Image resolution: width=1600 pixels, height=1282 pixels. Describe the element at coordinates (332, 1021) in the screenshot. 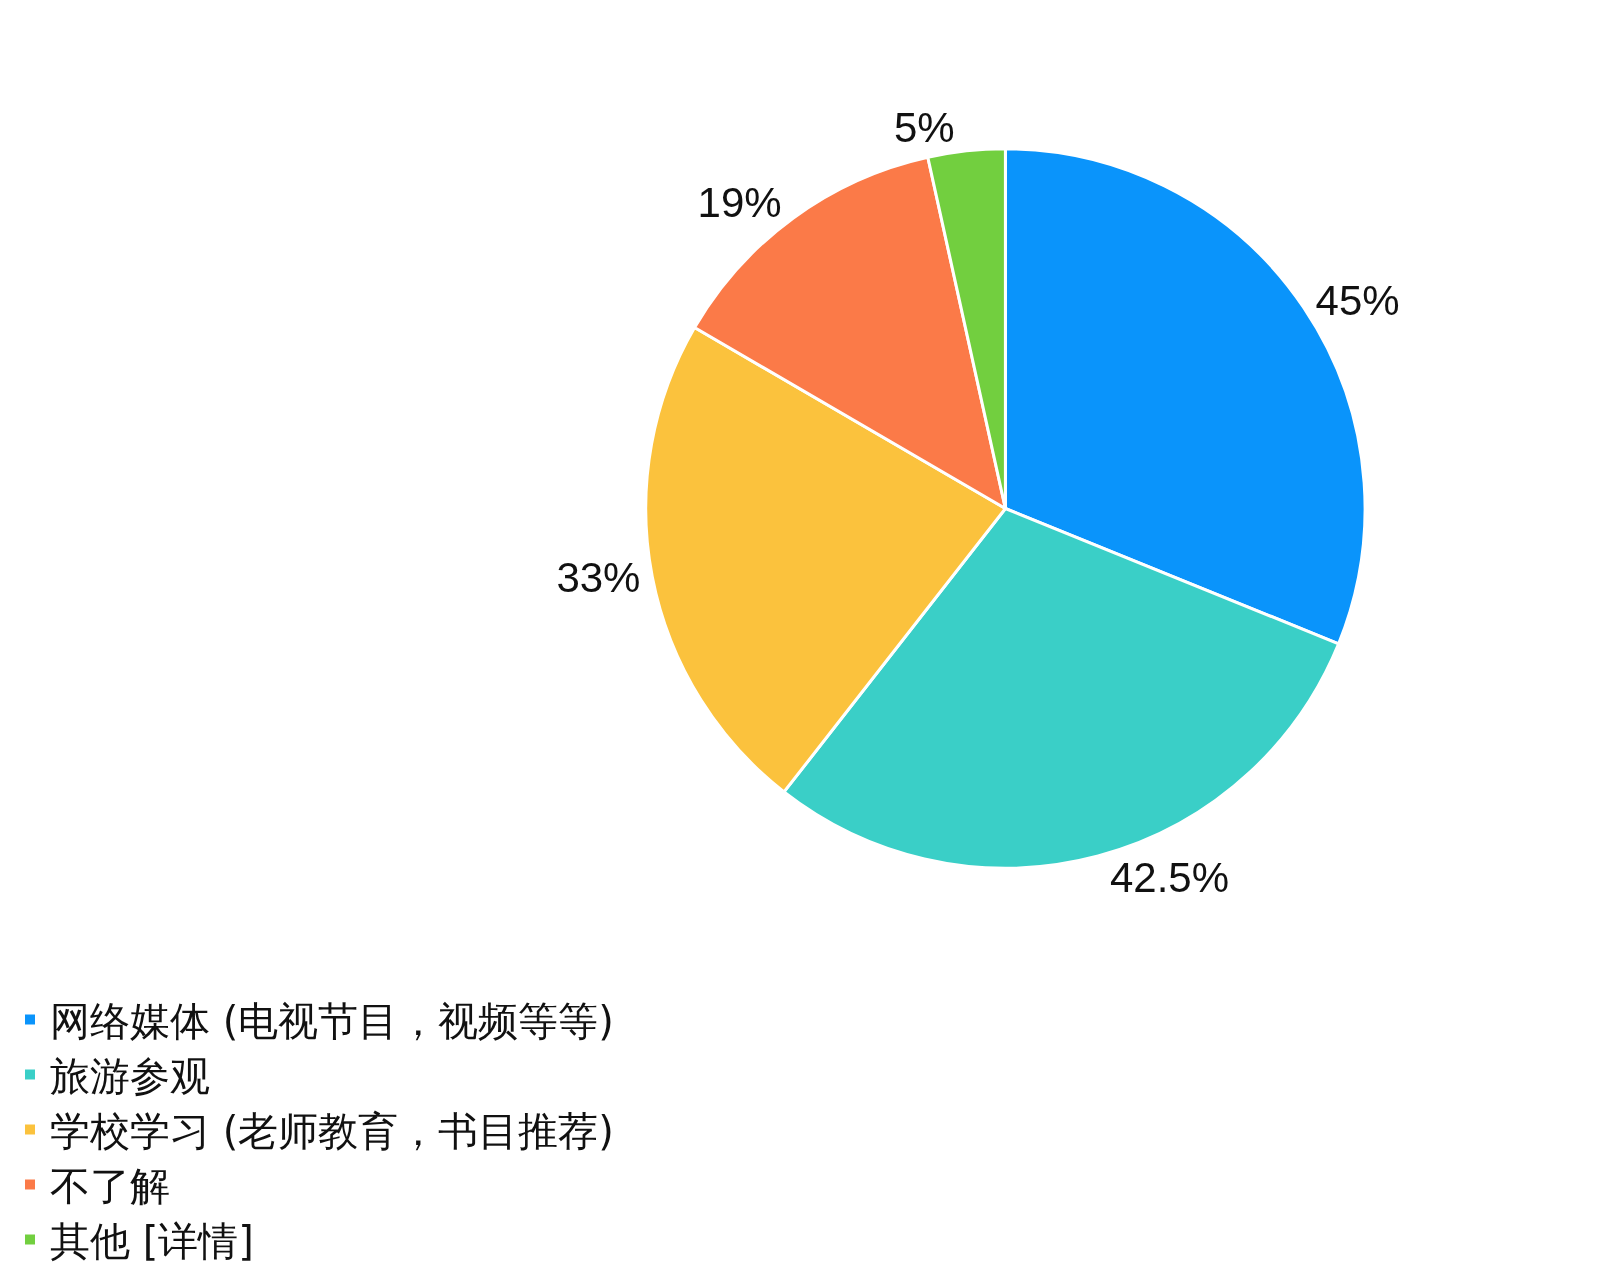

I see `legend-label: 网络媒体 (电视节目，视频等等)` at that location.